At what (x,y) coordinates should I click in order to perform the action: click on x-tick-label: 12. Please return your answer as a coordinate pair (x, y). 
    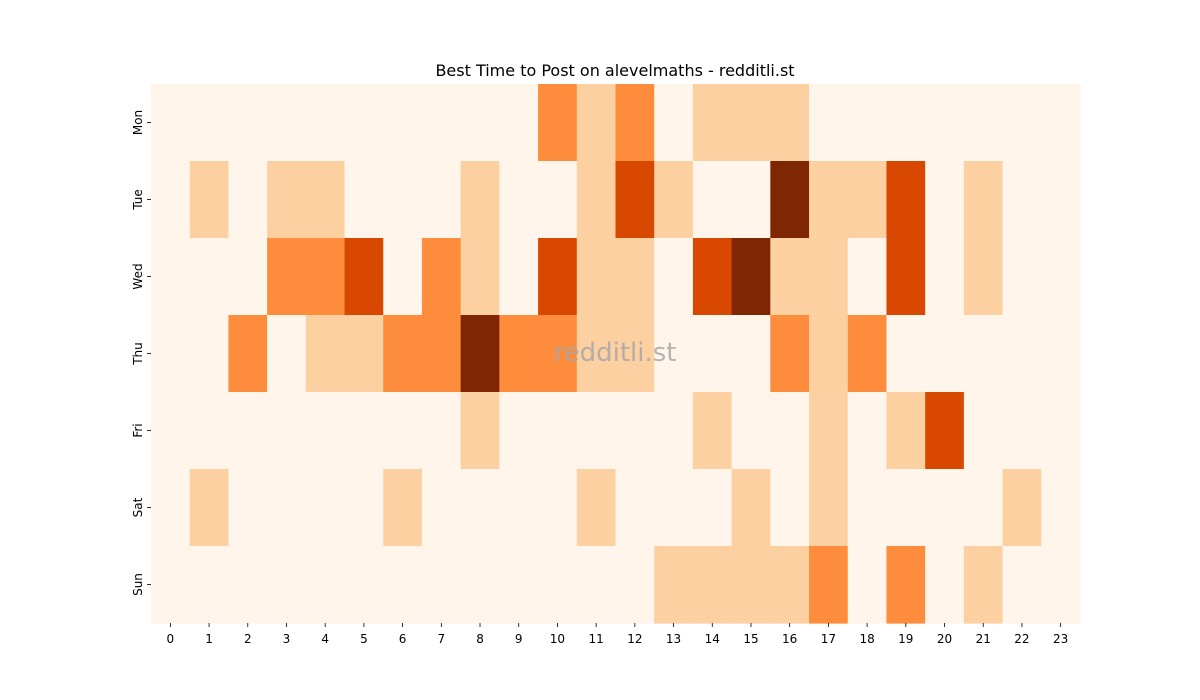
    Looking at the image, I should click on (634, 639).